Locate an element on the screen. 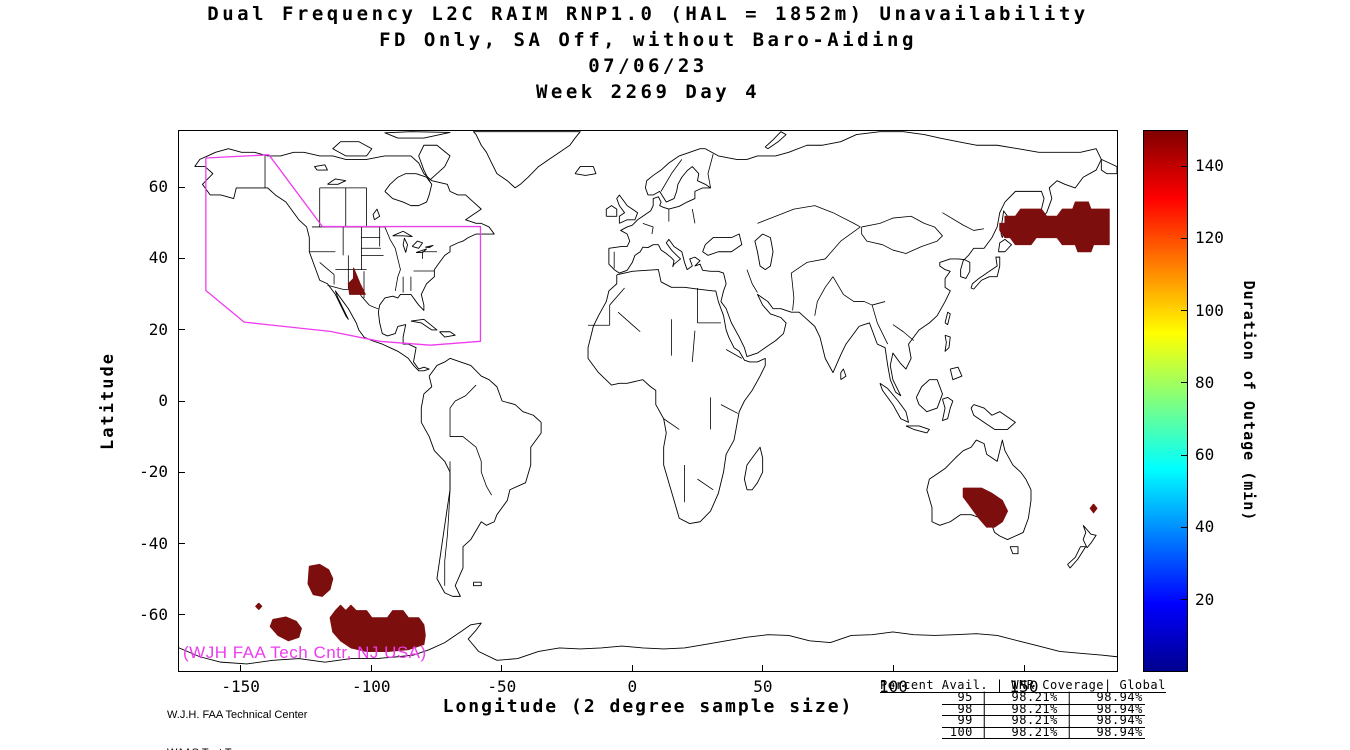 The width and height of the screenshot is (1350, 750). y-axis-tick-label: -40 is located at coordinates (153, 543).